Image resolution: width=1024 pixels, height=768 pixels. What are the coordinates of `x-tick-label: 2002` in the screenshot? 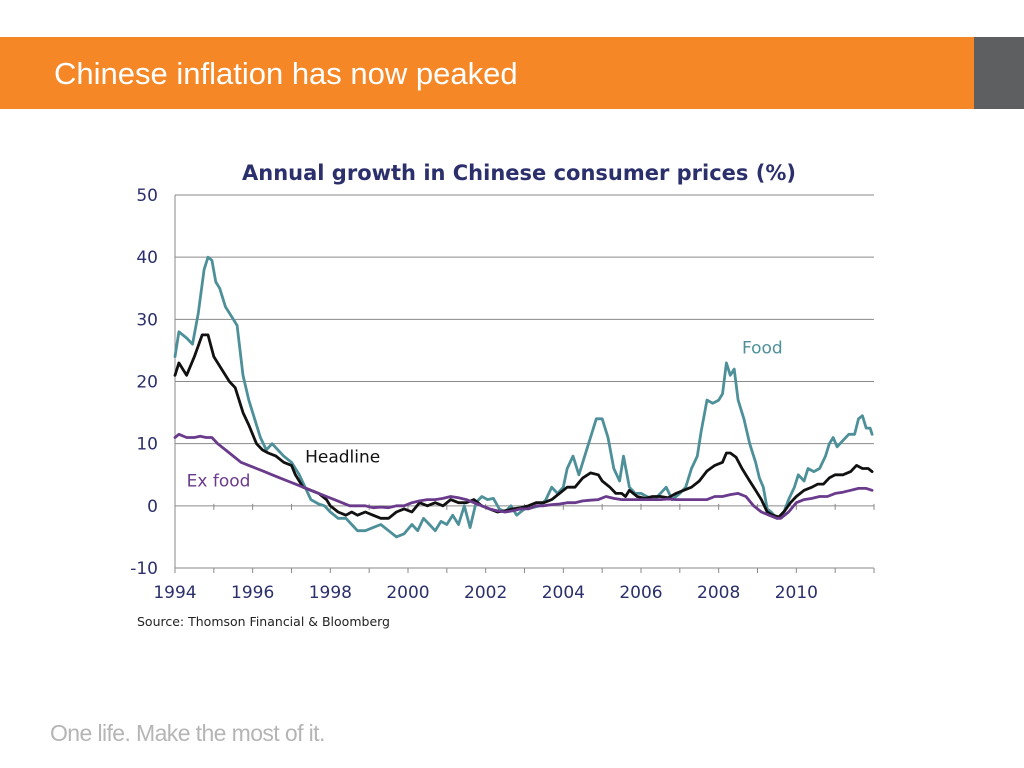 It's located at (485, 593).